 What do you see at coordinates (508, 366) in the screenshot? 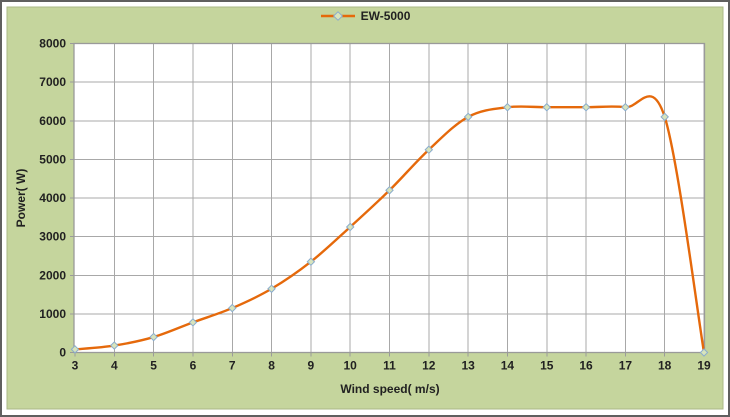
I see `x-tick-label: 14` at bounding box center [508, 366].